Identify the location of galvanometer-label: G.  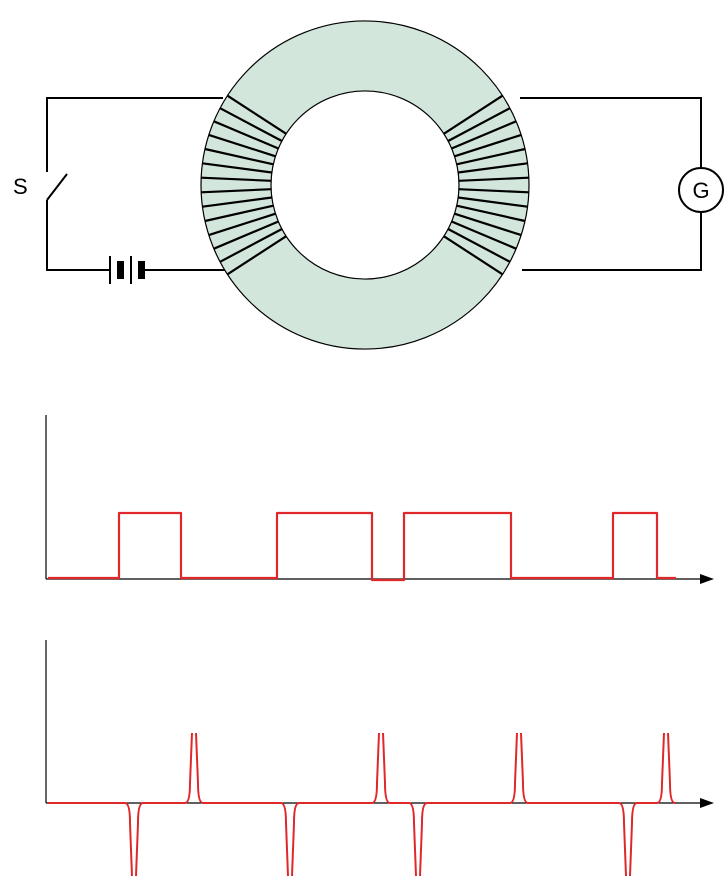
(700, 190).